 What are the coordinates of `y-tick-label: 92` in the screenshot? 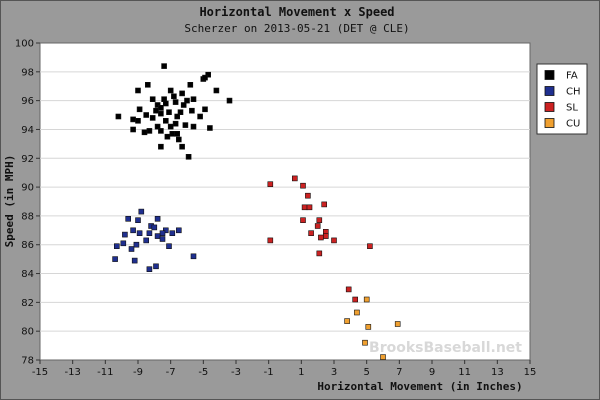 It's located at (27, 159).